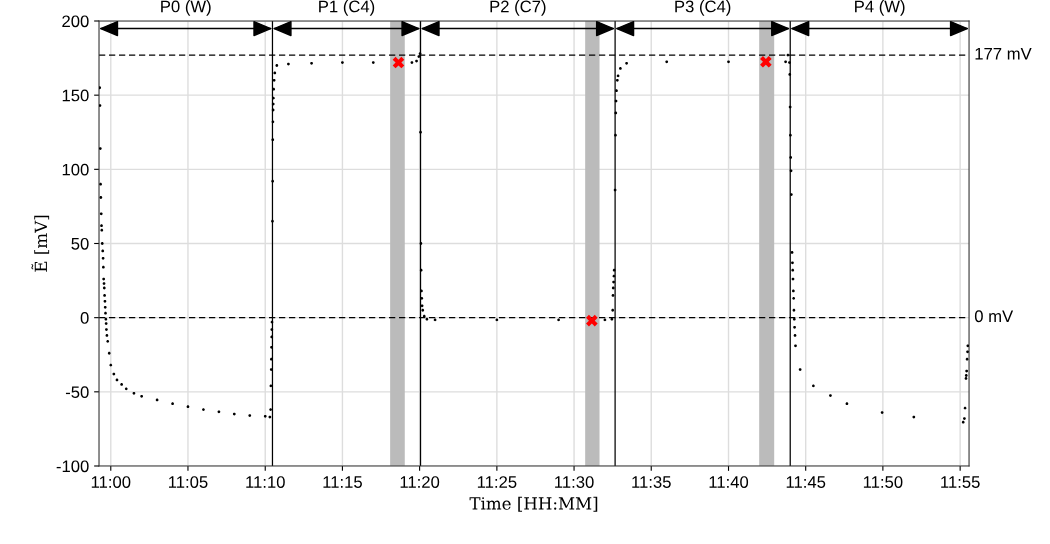 The image size is (1050, 544). I want to click on x-tick-label: 11:45, so click(806, 482).